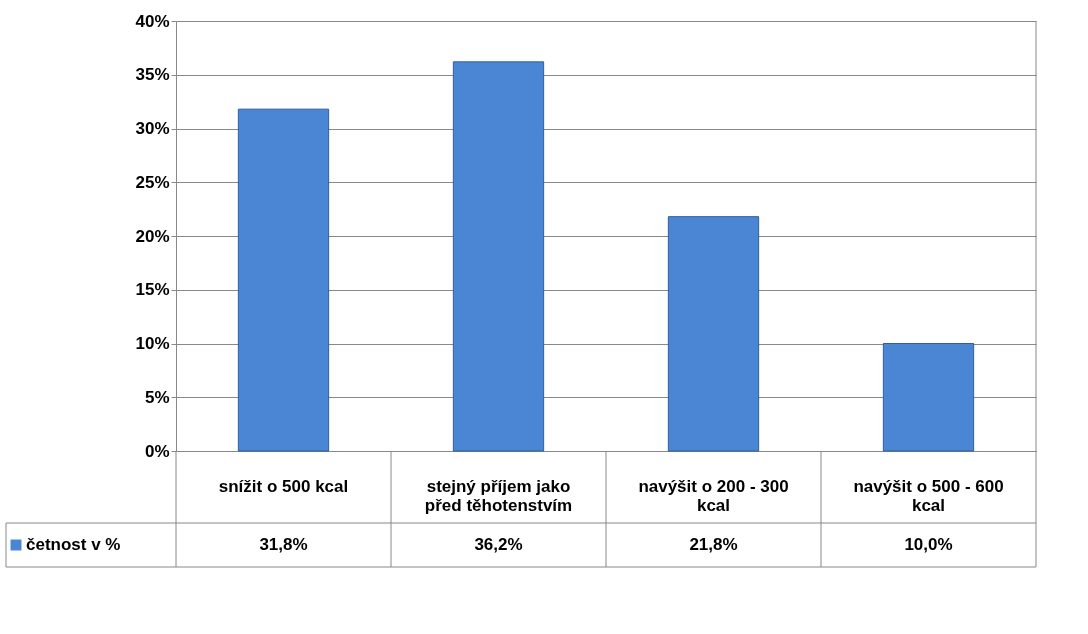 Image resolution: width=1088 pixels, height=634 pixels. Describe the element at coordinates (713, 496) in the screenshot. I see `x-tick-label: navýšit o 200 - 300 kcal` at that location.